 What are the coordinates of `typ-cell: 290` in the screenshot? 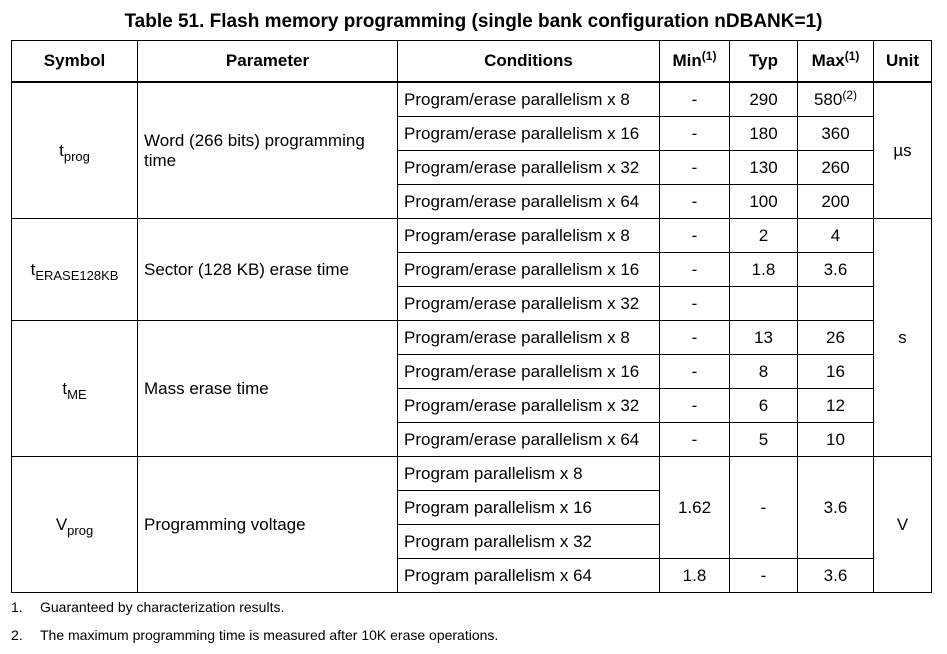 It's located at (763, 99).